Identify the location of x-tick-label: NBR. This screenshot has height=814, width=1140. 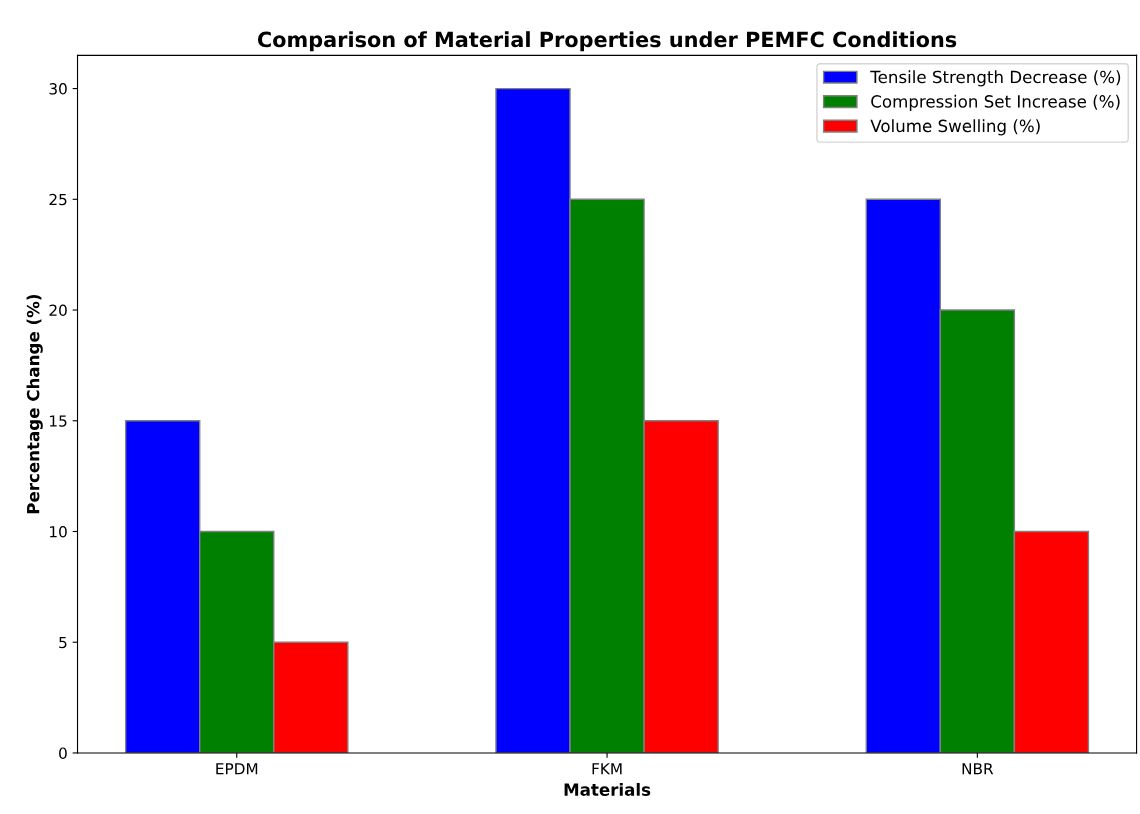
(978, 769).